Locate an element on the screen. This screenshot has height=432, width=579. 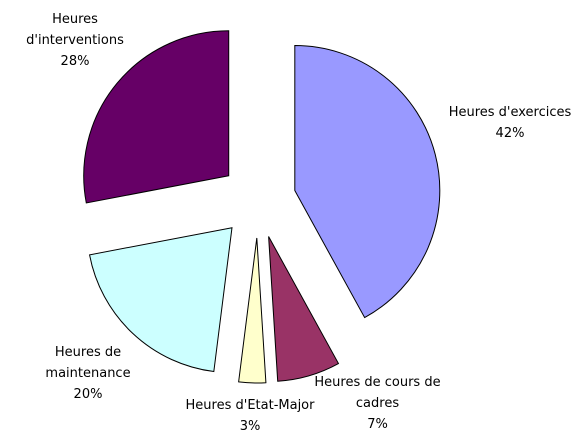
category-name: Heures de maintenance is located at coordinates (88, 363).